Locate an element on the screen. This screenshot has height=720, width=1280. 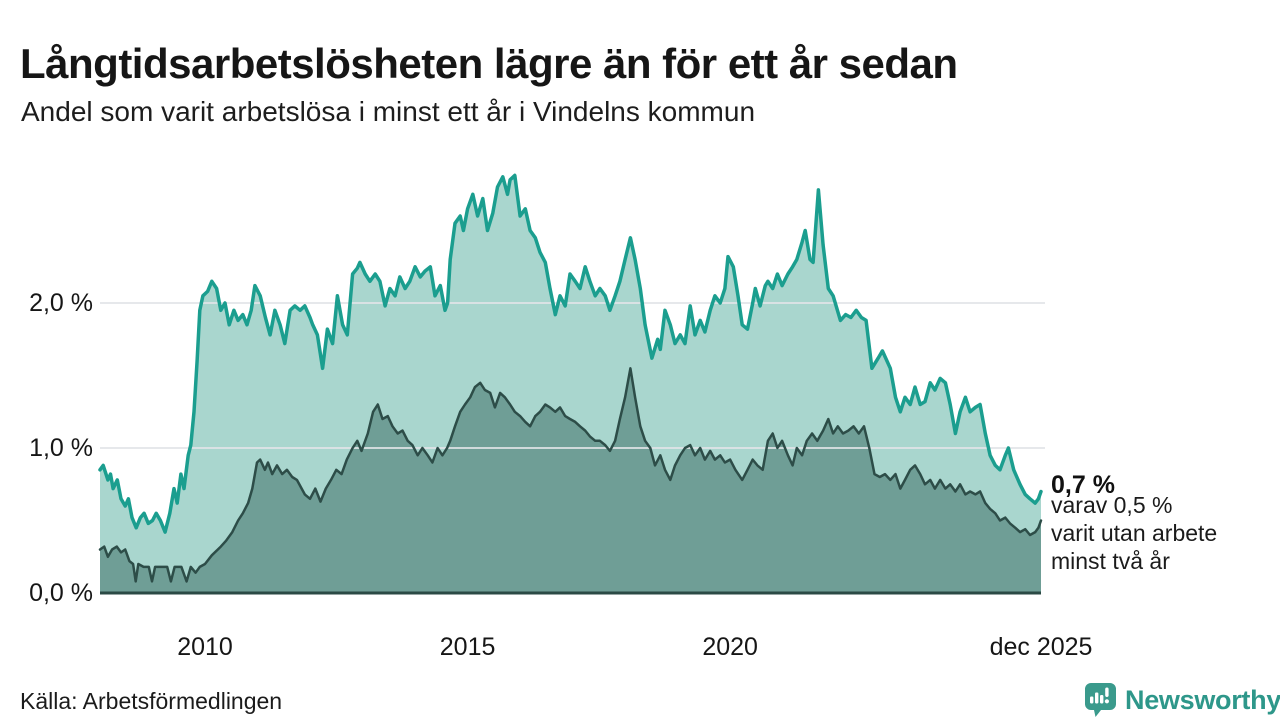
source-note: Källa: Arbetsförmedlingen is located at coordinates (151, 701).